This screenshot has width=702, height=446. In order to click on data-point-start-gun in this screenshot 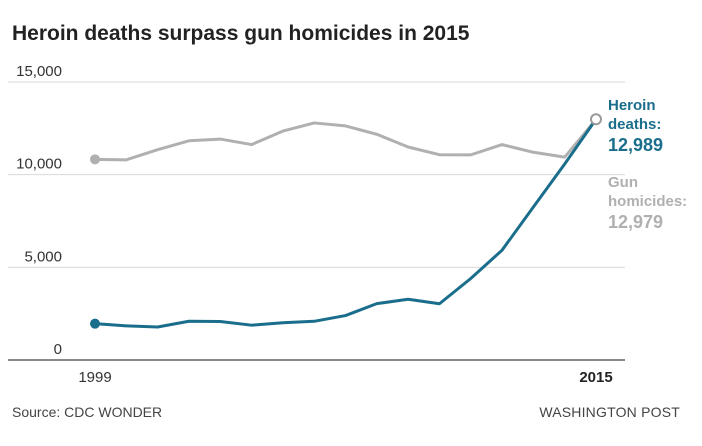, I will do `click(95, 159)`.